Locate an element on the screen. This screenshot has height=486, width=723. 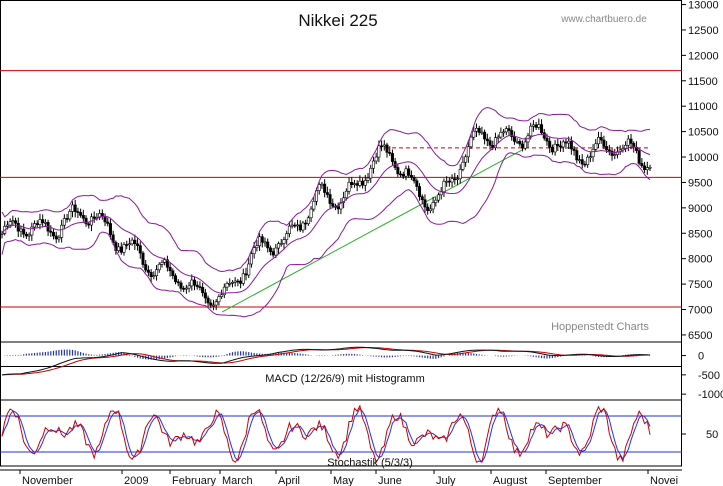
x-tick-label: July is located at coordinates (446, 480).